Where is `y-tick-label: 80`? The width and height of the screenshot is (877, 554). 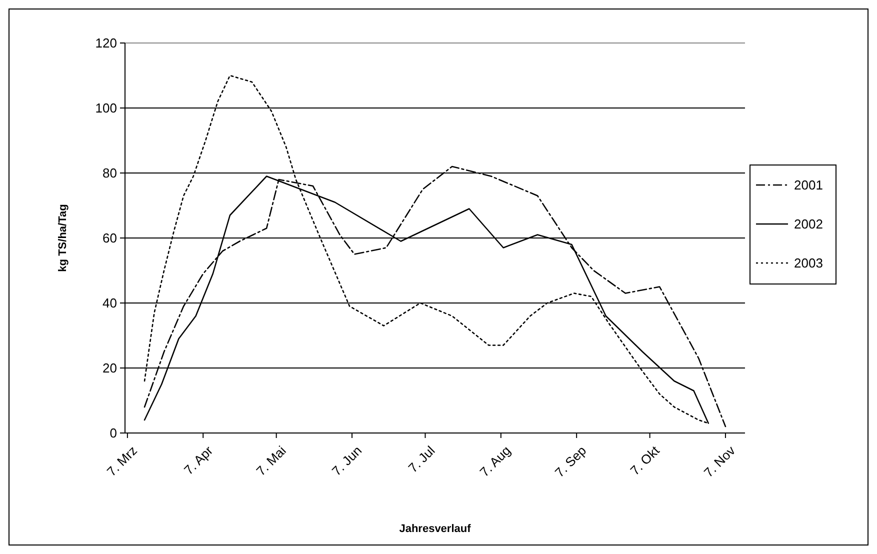
y-tick-label: 80 is located at coordinates (109, 173).